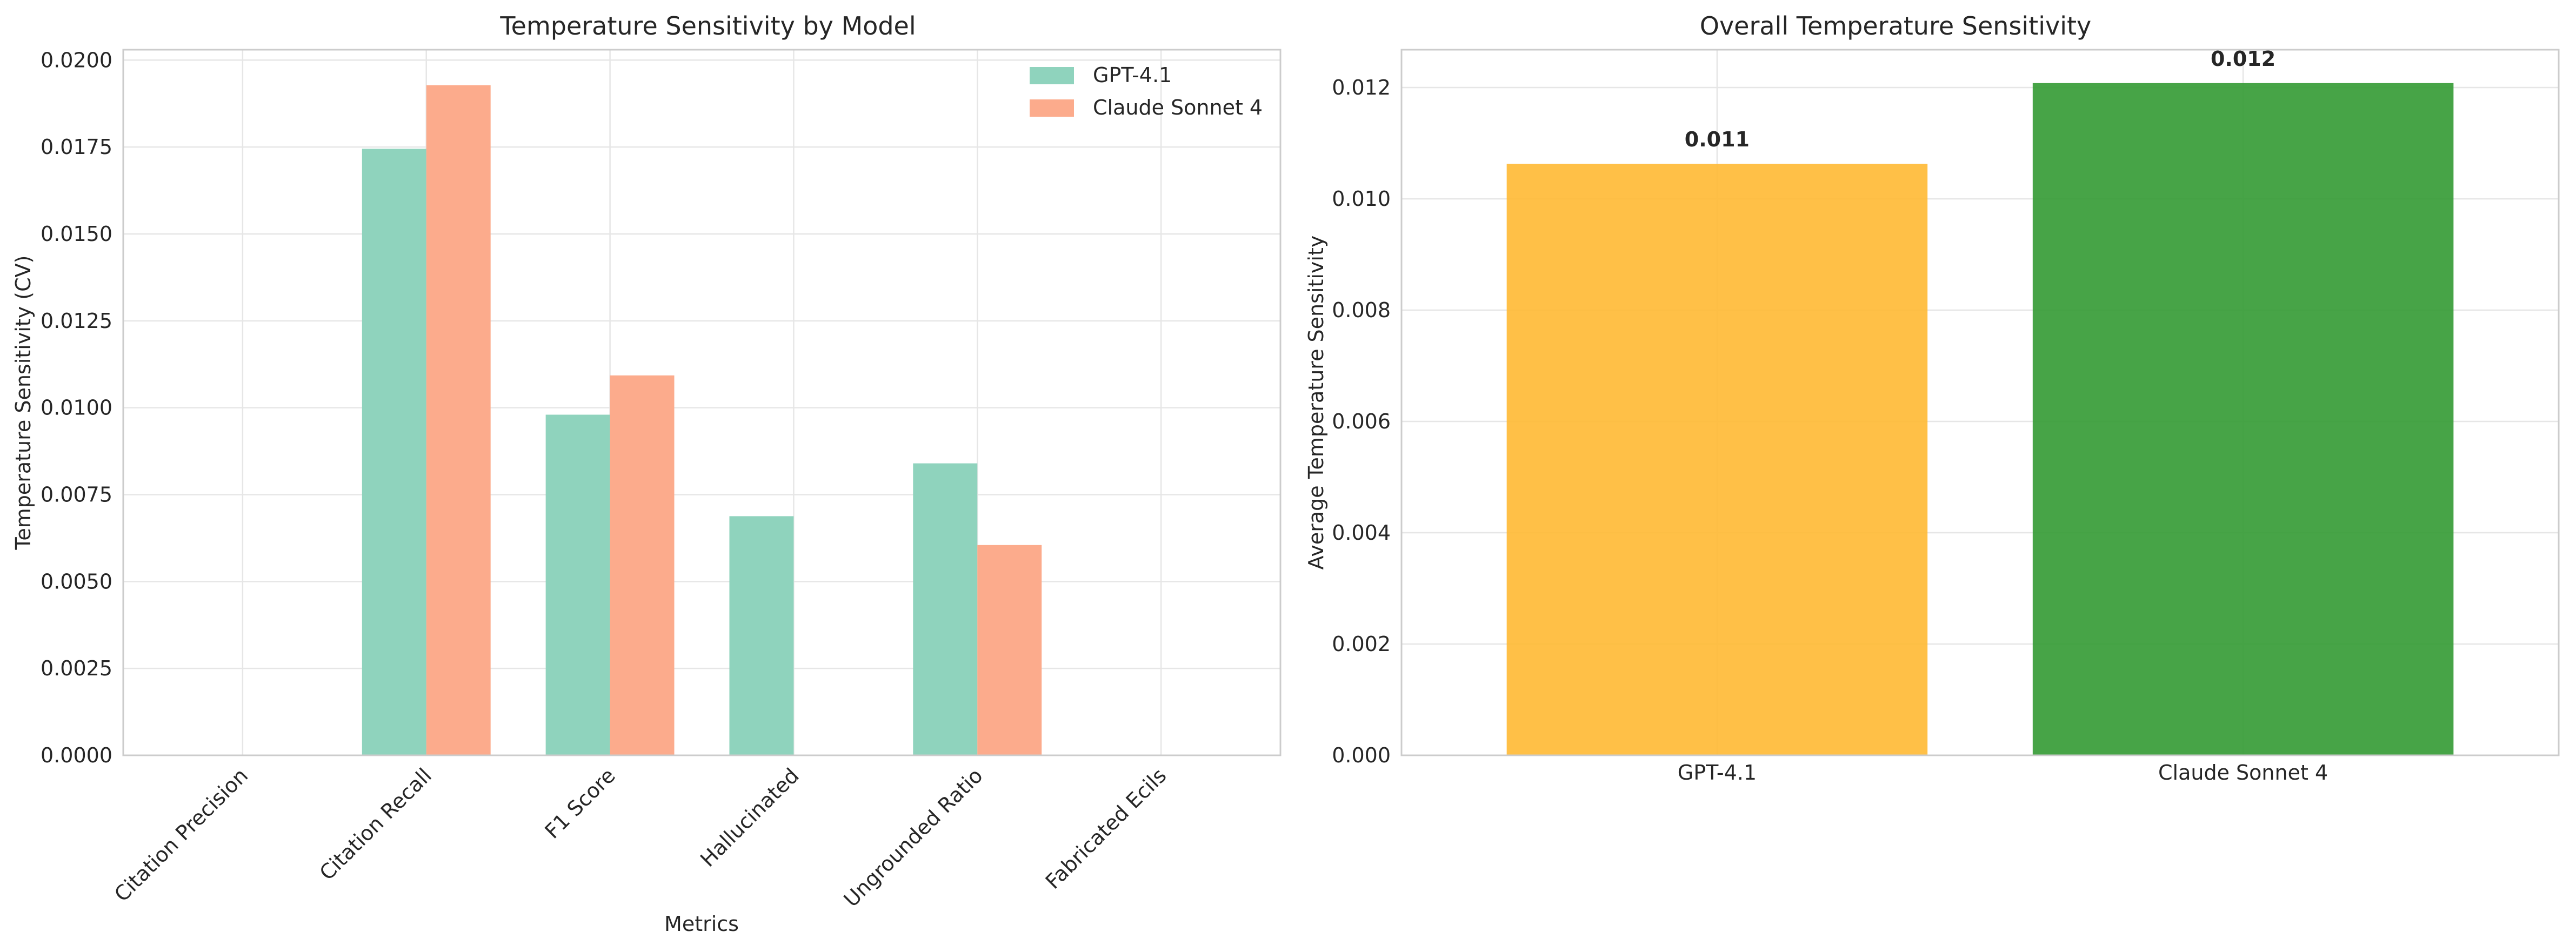 This screenshot has height=952, width=2576. I want to click on left-y-tick-label: 0.0150, so click(76, 234).